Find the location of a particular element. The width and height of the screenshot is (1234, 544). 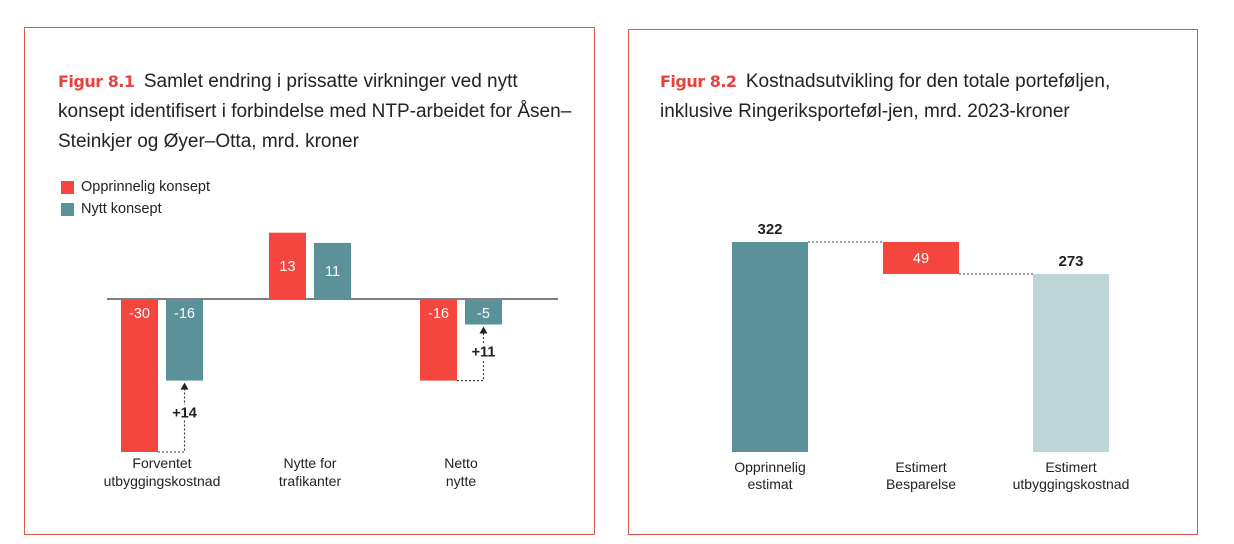

waterfall-value-label: 49 is located at coordinates (921, 259).